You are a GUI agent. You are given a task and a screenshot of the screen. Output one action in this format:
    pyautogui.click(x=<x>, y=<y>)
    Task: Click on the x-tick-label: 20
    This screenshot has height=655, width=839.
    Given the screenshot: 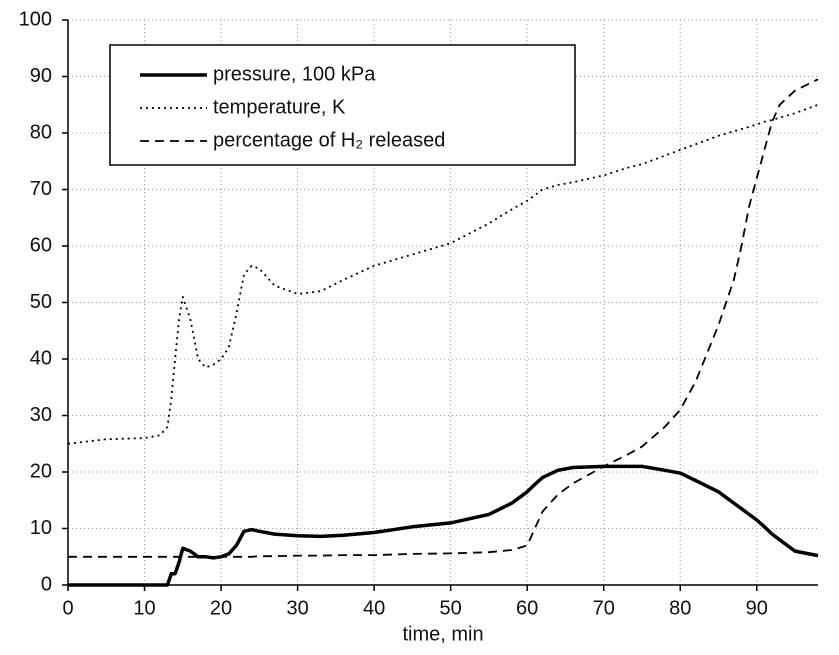 What is the action you would take?
    pyautogui.click(x=221, y=608)
    